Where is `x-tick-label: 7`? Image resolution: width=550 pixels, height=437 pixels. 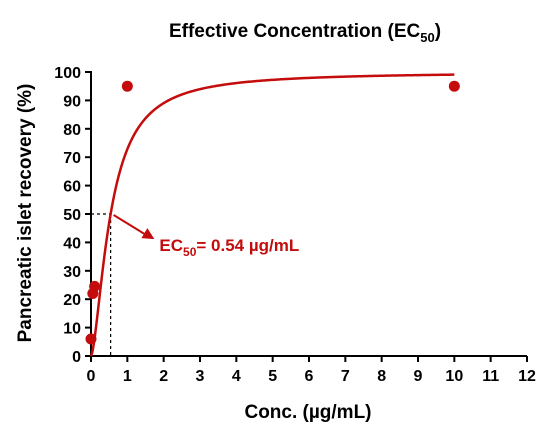
x-tick-label: 7 is located at coordinates (345, 376).